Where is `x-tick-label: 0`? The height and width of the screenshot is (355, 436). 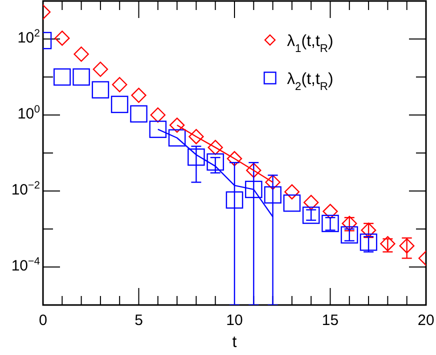
x-tick-label: 0 is located at coordinates (43, 320).